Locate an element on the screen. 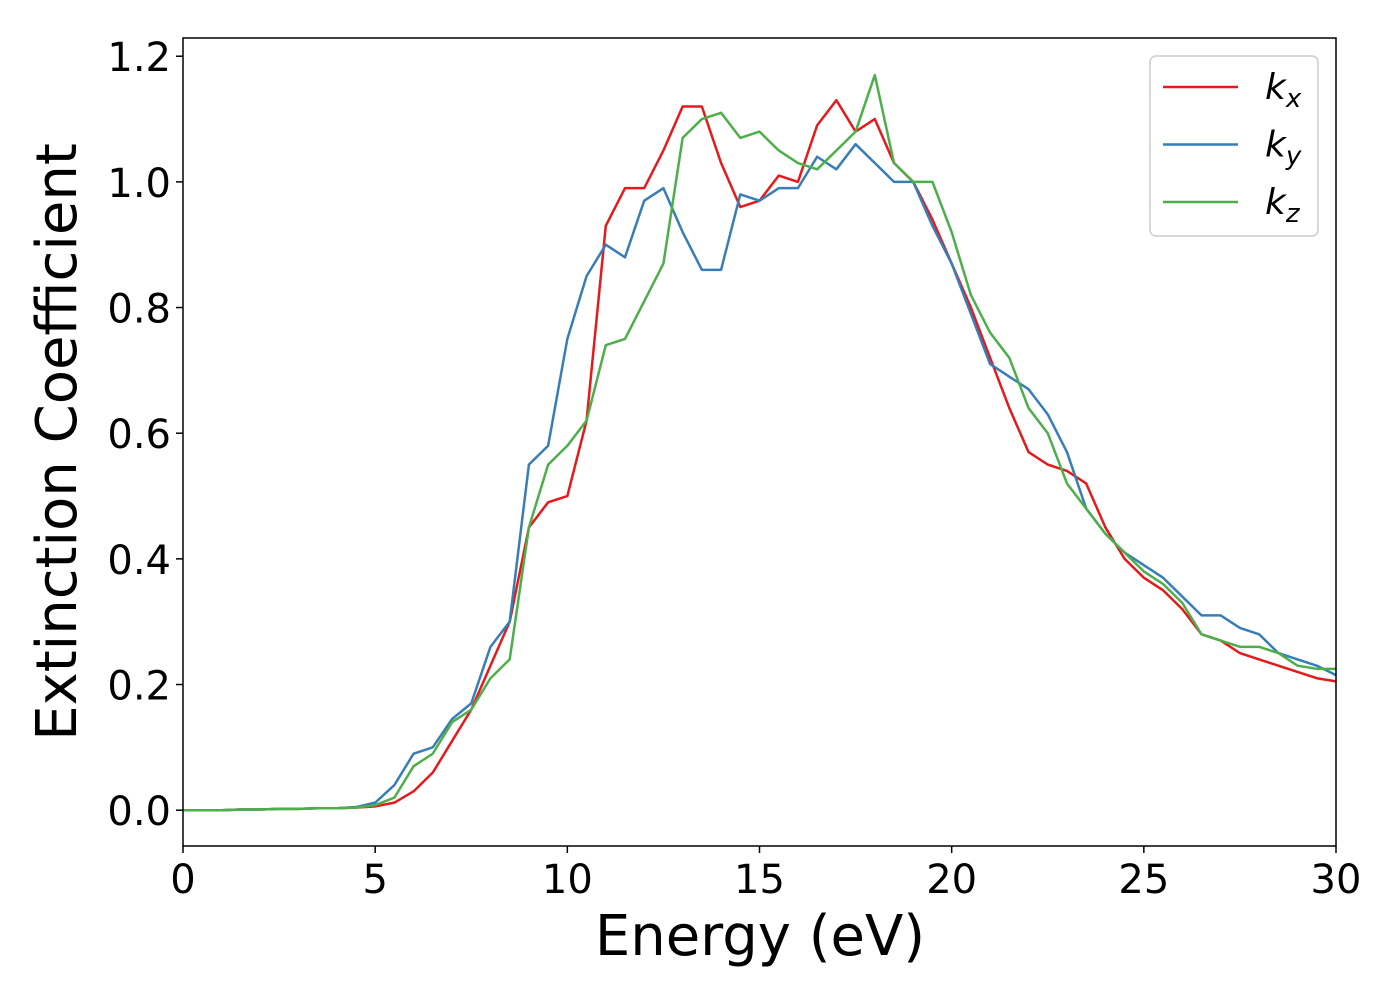 The width and height of the screenshot is (1400, 1000). legend-label: kx is located at coordinates (1283, 90).